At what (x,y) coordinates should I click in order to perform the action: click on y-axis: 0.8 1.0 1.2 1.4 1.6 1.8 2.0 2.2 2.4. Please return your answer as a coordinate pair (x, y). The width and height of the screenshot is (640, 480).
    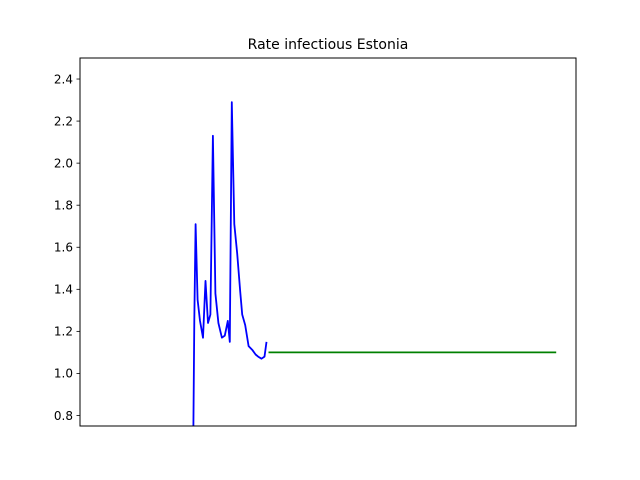
    Looking at the image, I should click on (67, 247).